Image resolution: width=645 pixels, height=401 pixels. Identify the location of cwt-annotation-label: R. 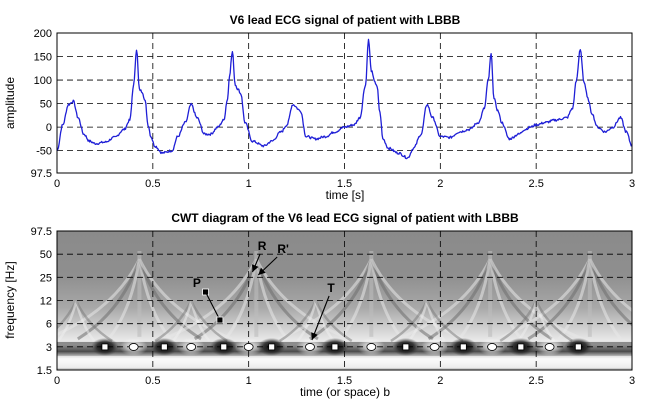
(262, 246).